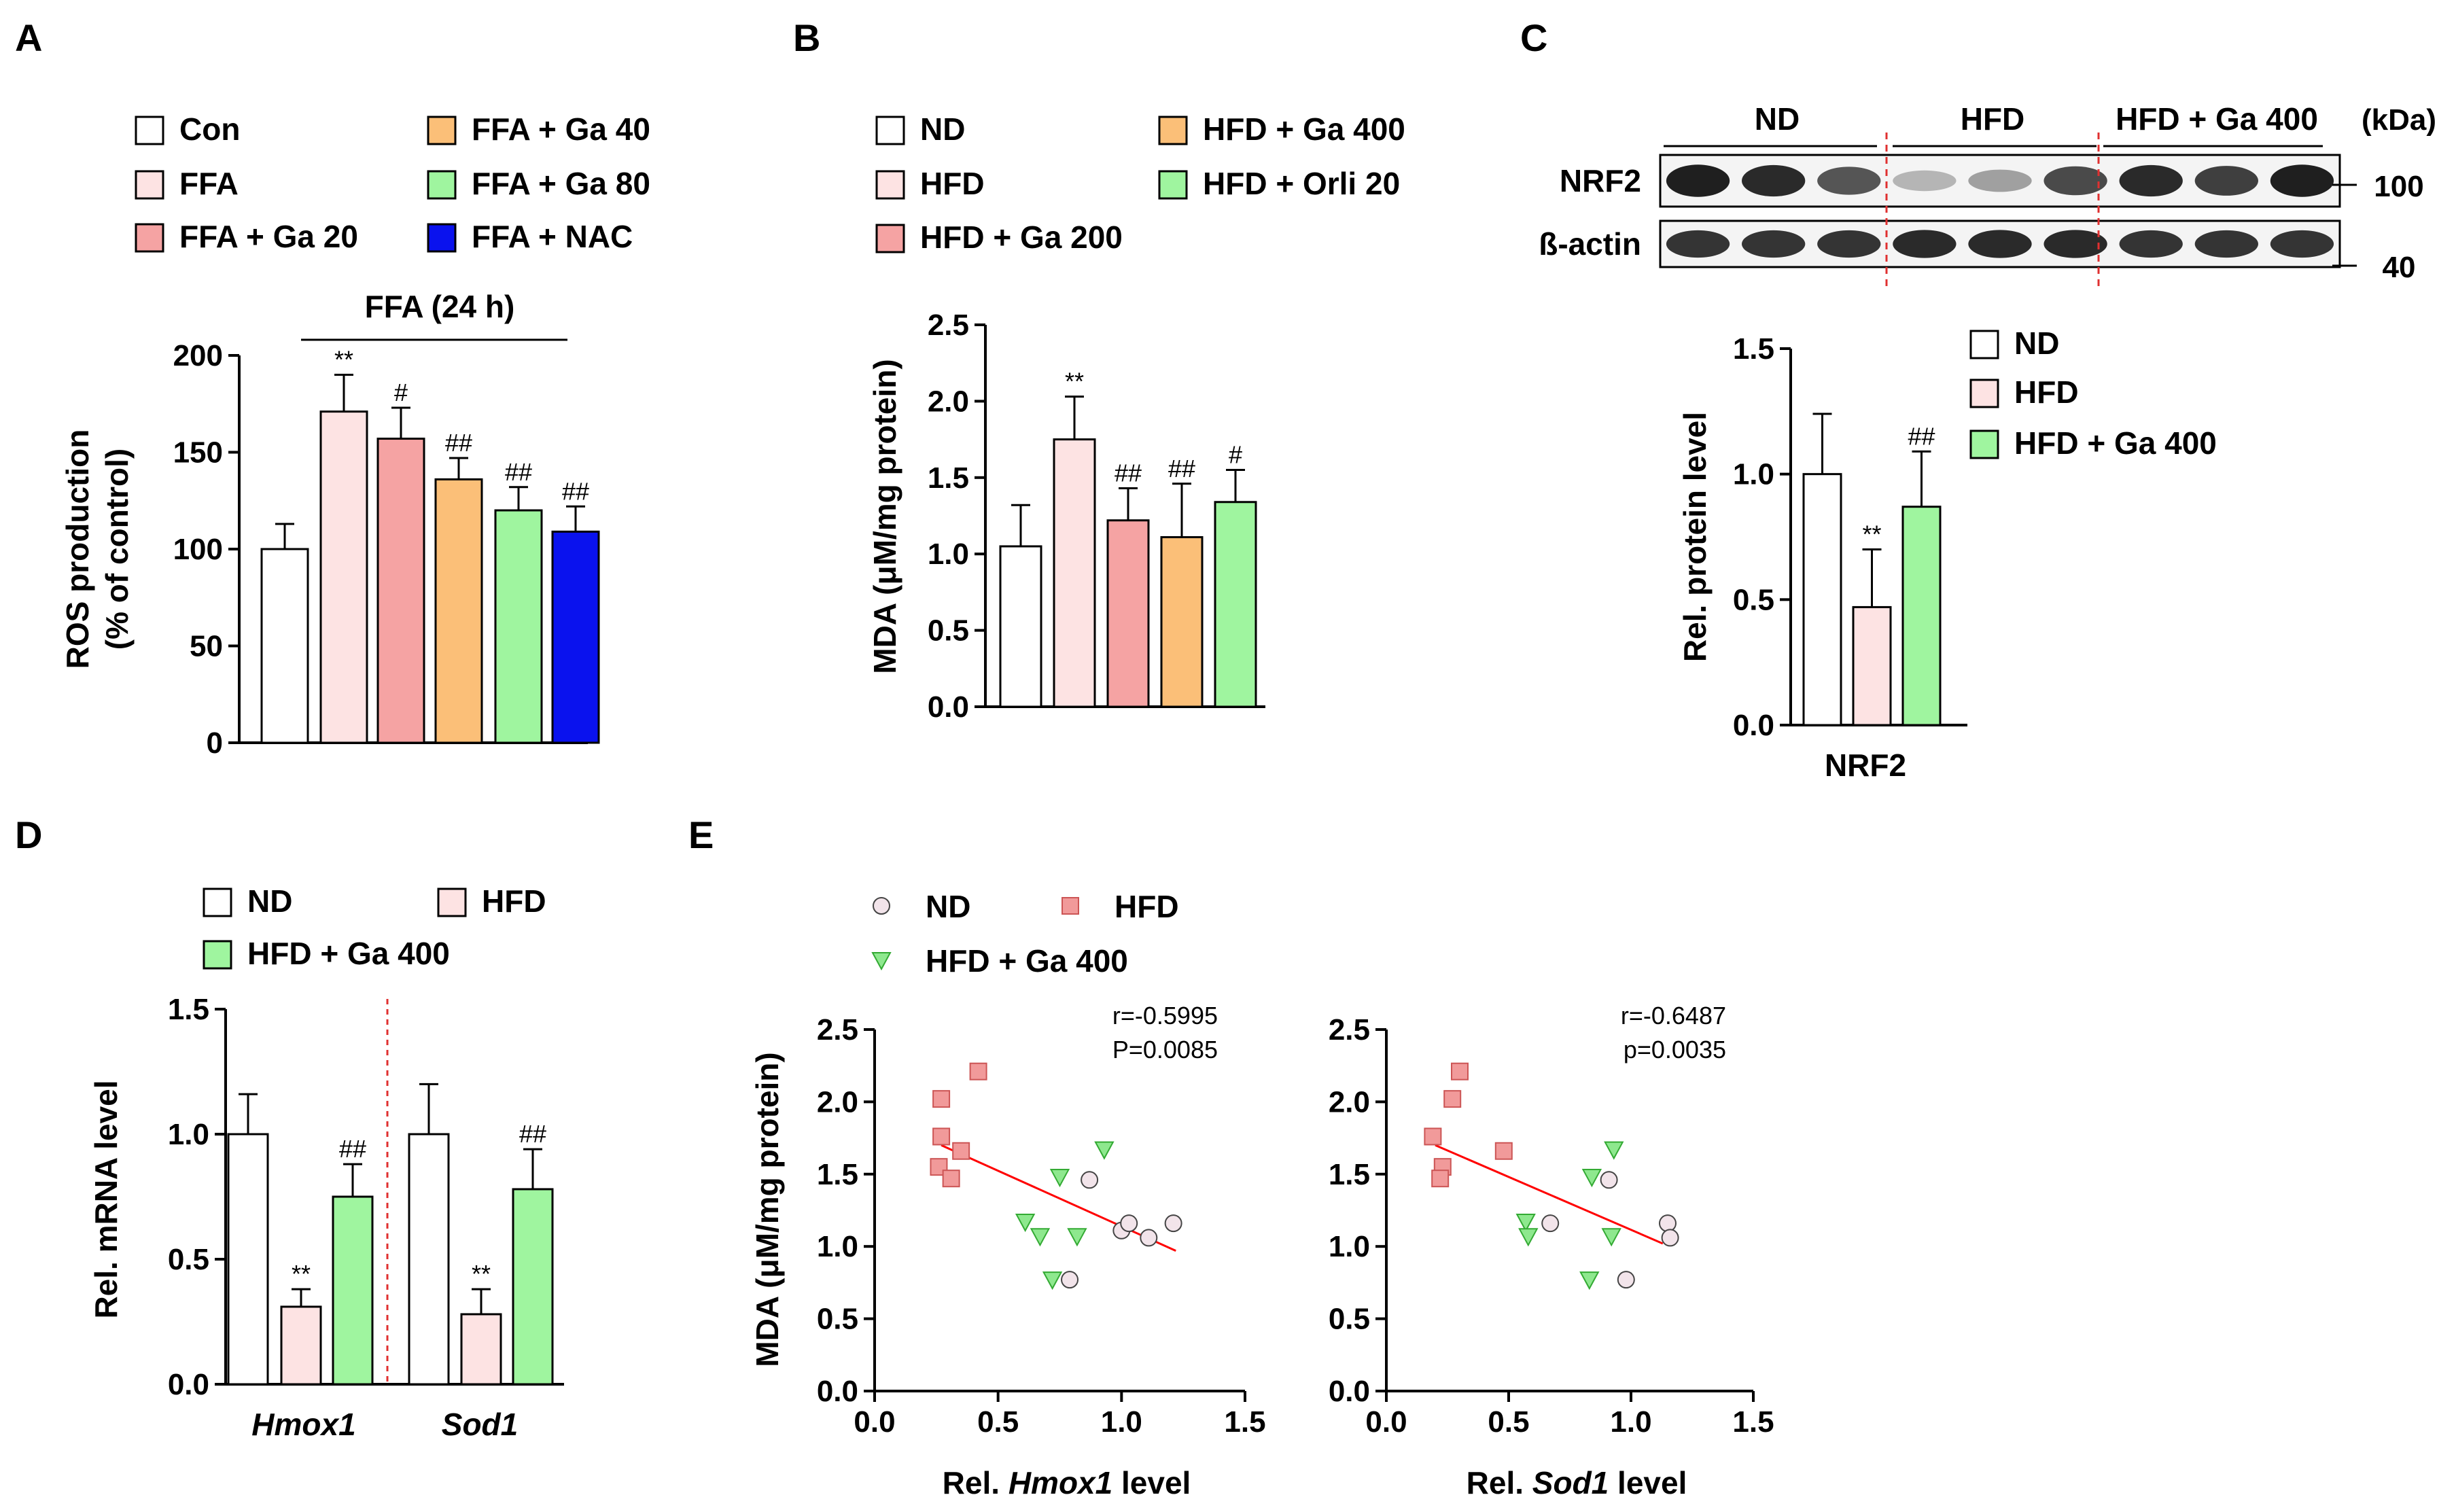 The width and height of the screenshot is (2456, 1512). Describe the element at coordinates (2116, 443) in the screenshot. I see `legend-c-2-label: HFD + Ga 400` at that location.